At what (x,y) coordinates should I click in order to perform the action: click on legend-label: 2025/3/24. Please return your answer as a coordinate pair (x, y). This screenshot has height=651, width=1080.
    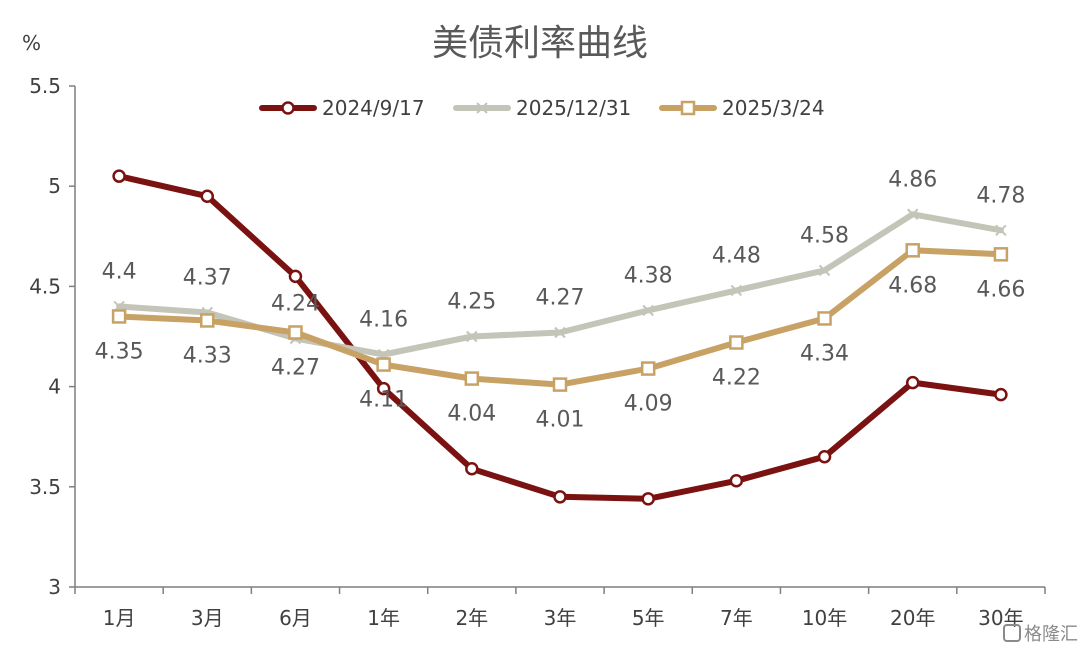
    Looking at the image, I should click on (773, 108).